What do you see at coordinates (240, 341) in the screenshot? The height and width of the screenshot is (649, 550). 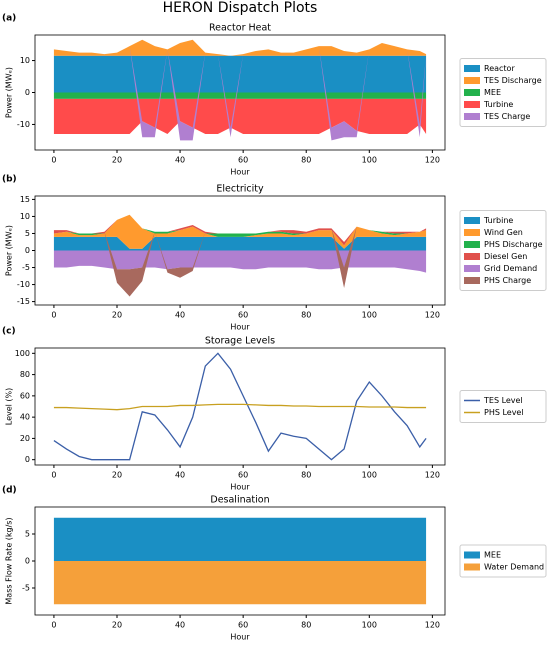 I see `chart-title: Storage Levels` at bounding box center [240, 341].